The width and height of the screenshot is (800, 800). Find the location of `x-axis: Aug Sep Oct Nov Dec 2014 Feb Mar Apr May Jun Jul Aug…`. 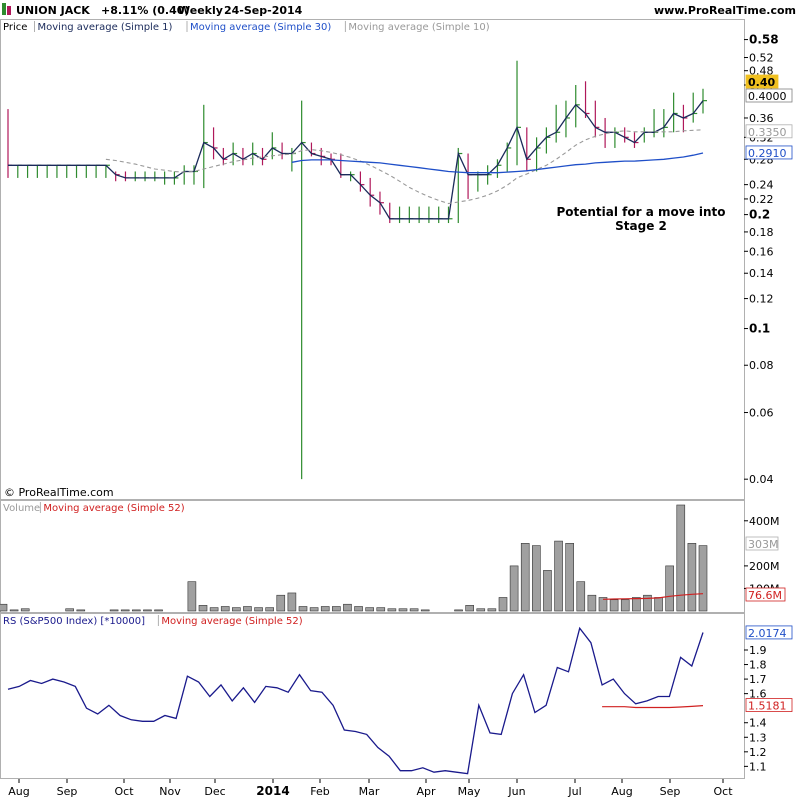

x-axis: Aug Sep Oct Nov Dec 2014 Feb Mar Apr May Jun Jul Aug… is located at coordinates (370, 788).